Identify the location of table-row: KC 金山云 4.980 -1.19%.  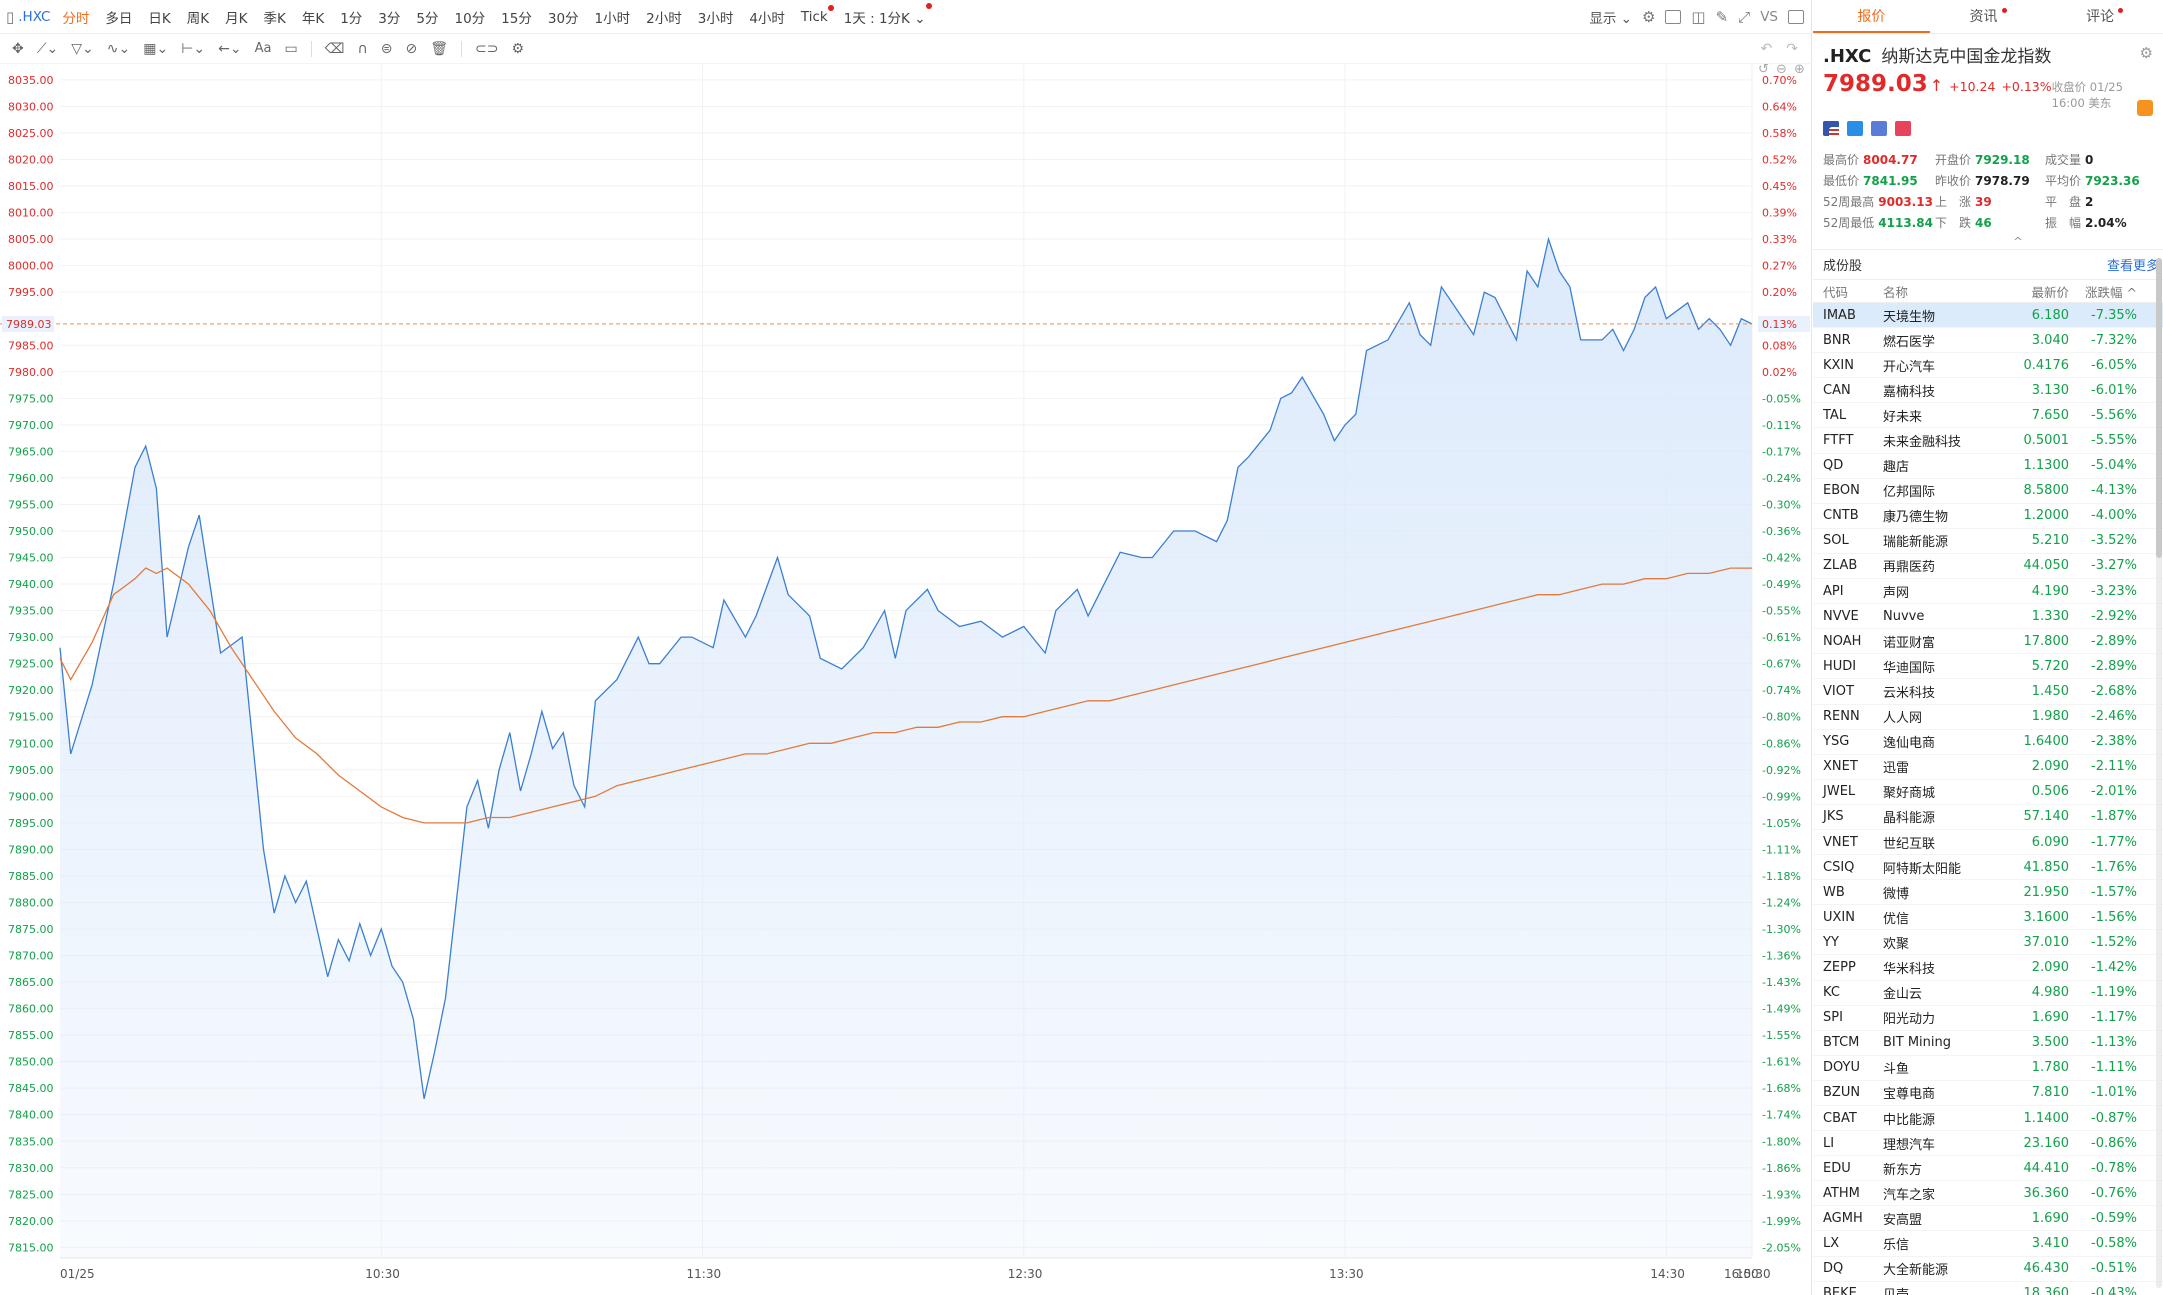
(1988, 993).